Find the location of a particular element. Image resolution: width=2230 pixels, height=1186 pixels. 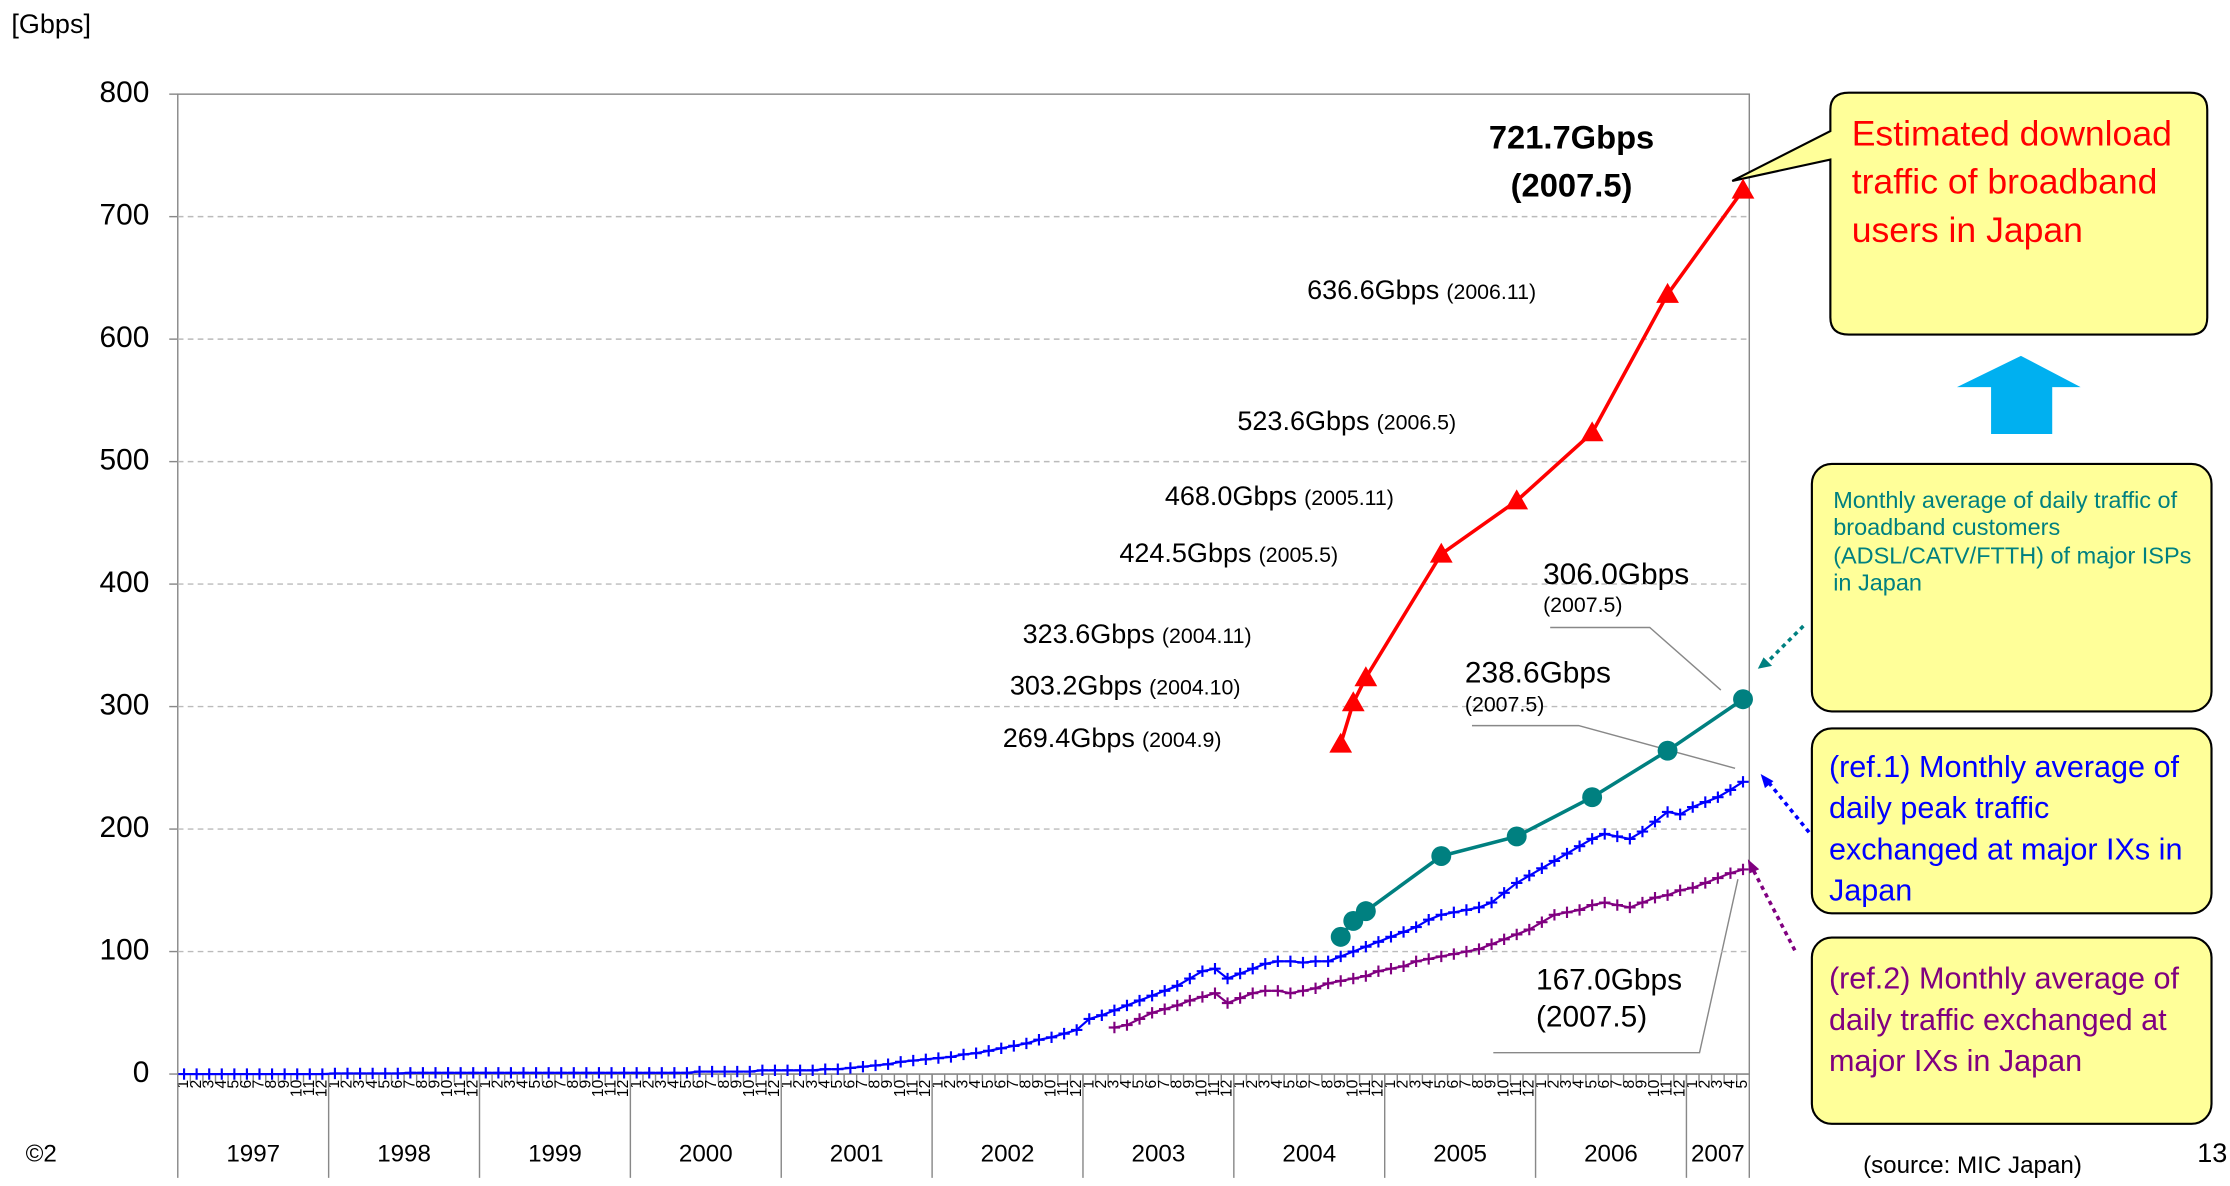

end-label: 306.0Gbps is located at coordinates (1616, 574).